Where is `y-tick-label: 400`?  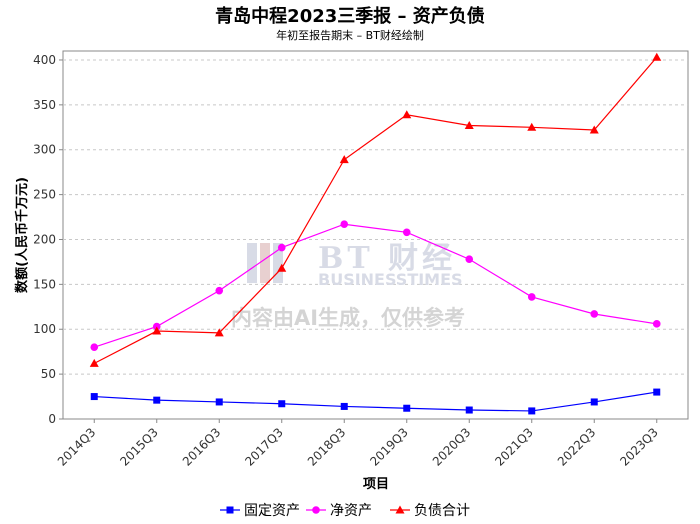 y-tick-label: 400 is located at coordinates (44, 60).